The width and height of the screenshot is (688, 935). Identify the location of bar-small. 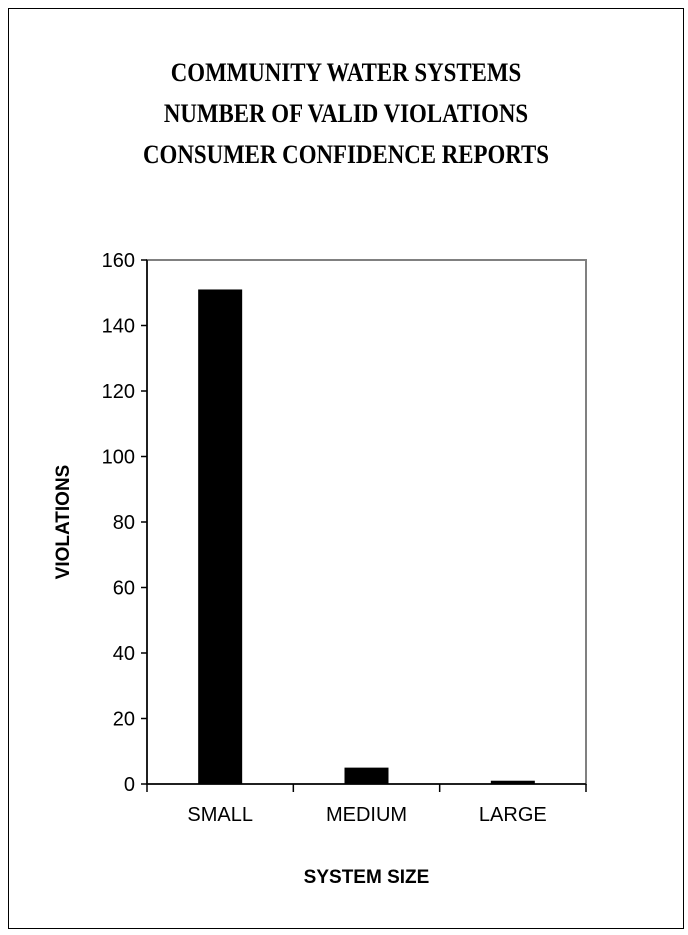
(220, 536).